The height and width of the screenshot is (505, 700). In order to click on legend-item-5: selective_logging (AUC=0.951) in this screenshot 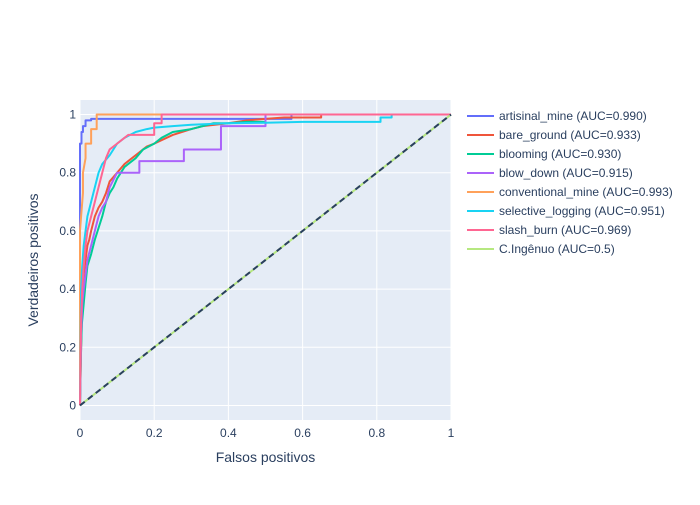, I will do `click(566, 211)`.